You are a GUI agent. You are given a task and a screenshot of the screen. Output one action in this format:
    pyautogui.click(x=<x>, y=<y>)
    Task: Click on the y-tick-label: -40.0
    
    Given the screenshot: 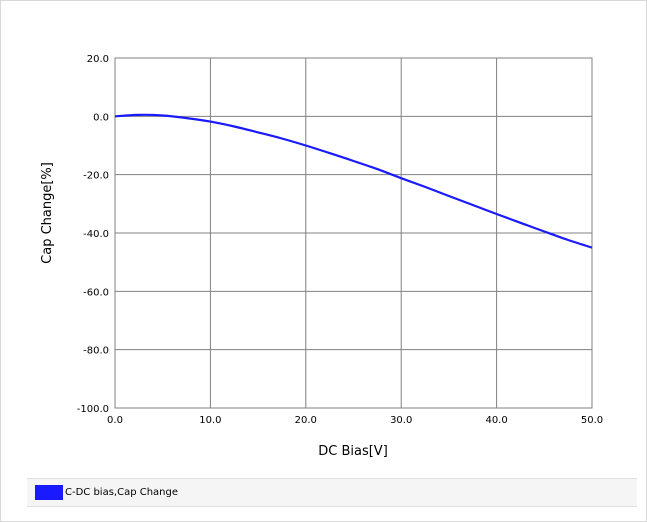 What is the action you would take?
    pyautogui.click(x=96, y=234)
    